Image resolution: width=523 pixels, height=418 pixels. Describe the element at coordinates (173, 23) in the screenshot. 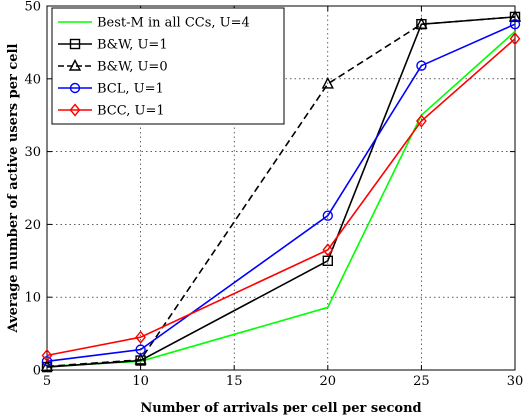

I see `legend-label: Best-M in all CCs, U=4` at that location.